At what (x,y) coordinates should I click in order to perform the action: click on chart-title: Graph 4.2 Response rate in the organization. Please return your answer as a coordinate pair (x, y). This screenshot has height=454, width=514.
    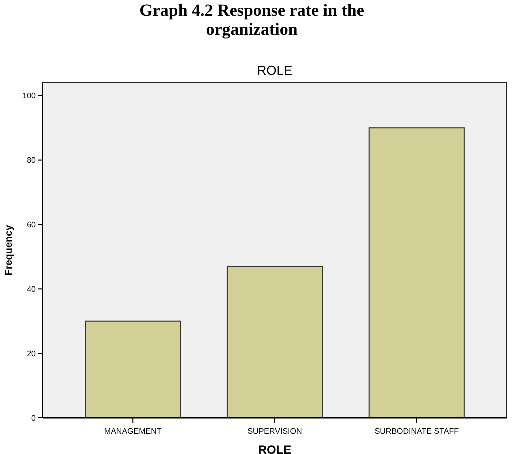
    Looking at the image, I should click on (252, 20).